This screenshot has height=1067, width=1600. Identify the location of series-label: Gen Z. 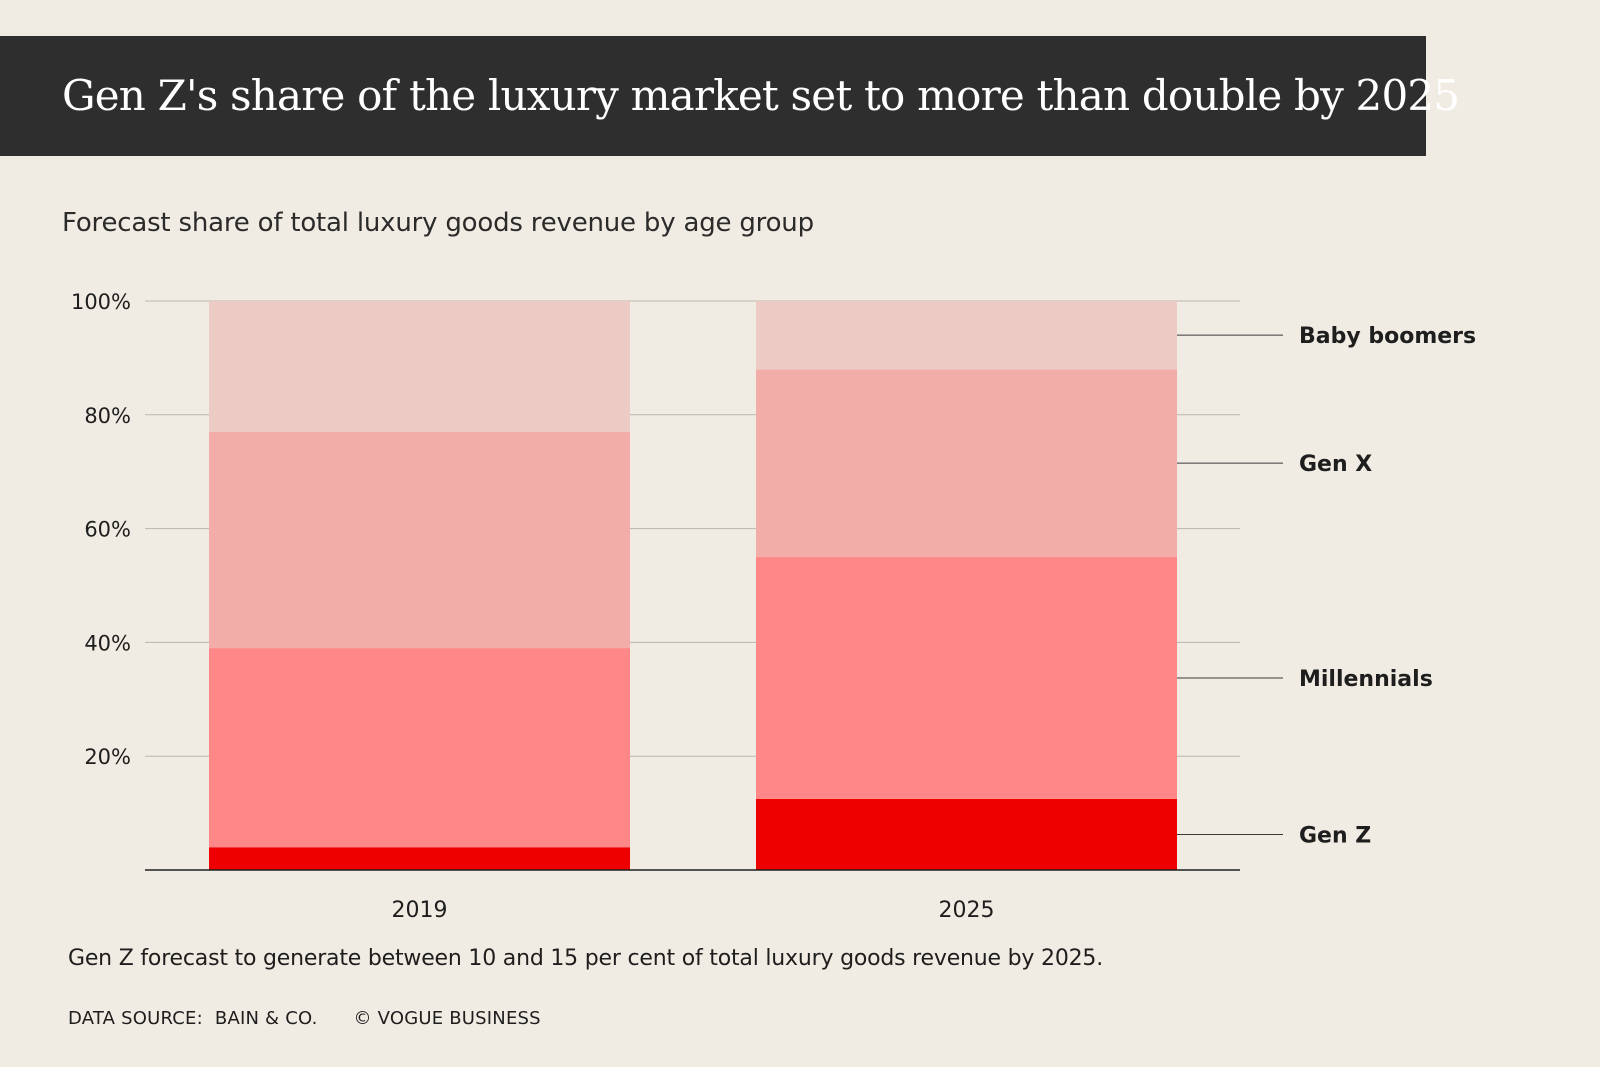
(1335, 835).